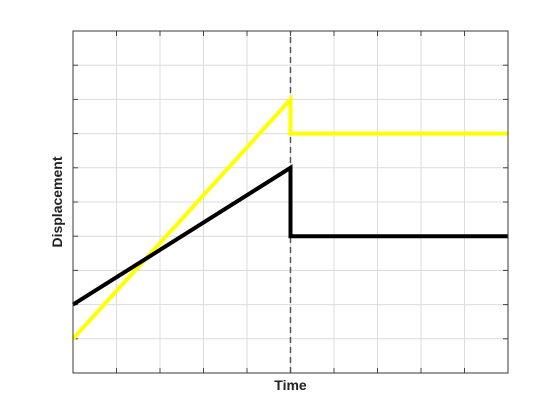 The width and height of the screenshot is (560, 420). I want to click on x-axis-label: Time, so click(290, 385).